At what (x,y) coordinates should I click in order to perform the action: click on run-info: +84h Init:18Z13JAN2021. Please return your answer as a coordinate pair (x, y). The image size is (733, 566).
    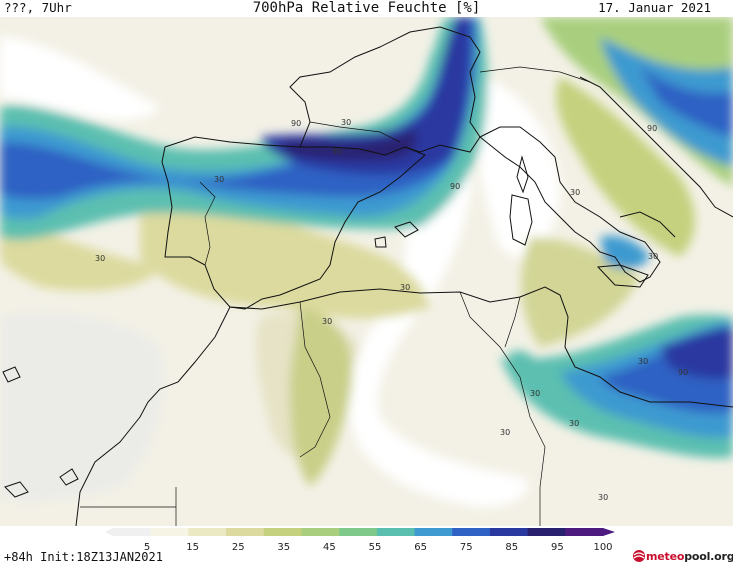
    Looking at the image, I should click on (83, 557).